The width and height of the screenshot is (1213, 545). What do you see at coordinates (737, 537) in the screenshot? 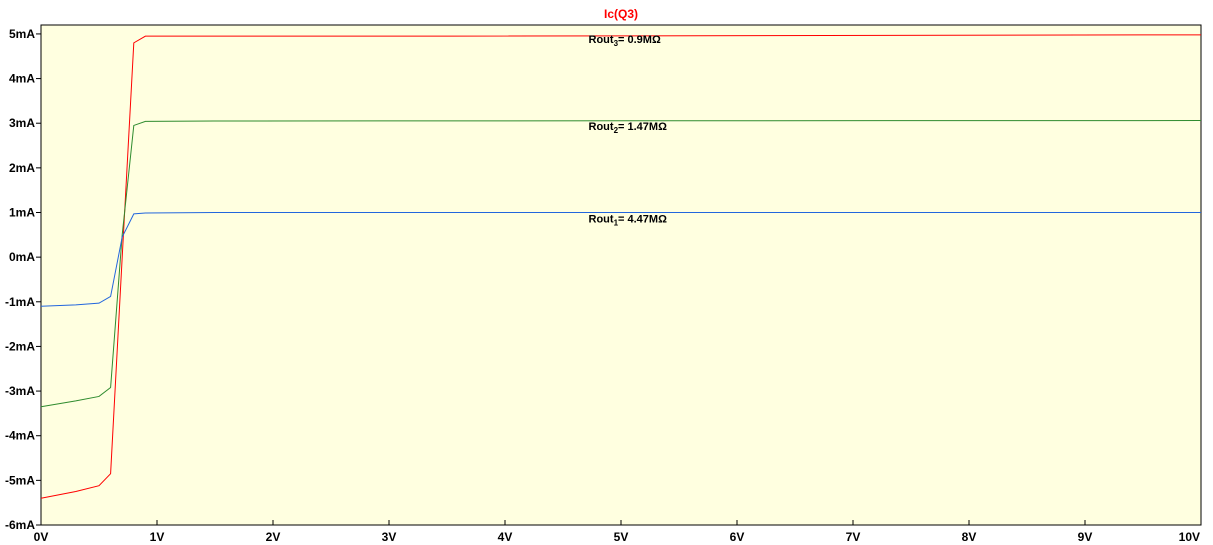
I see `x-tick-label: 6V` at bounding box center [737, 537].